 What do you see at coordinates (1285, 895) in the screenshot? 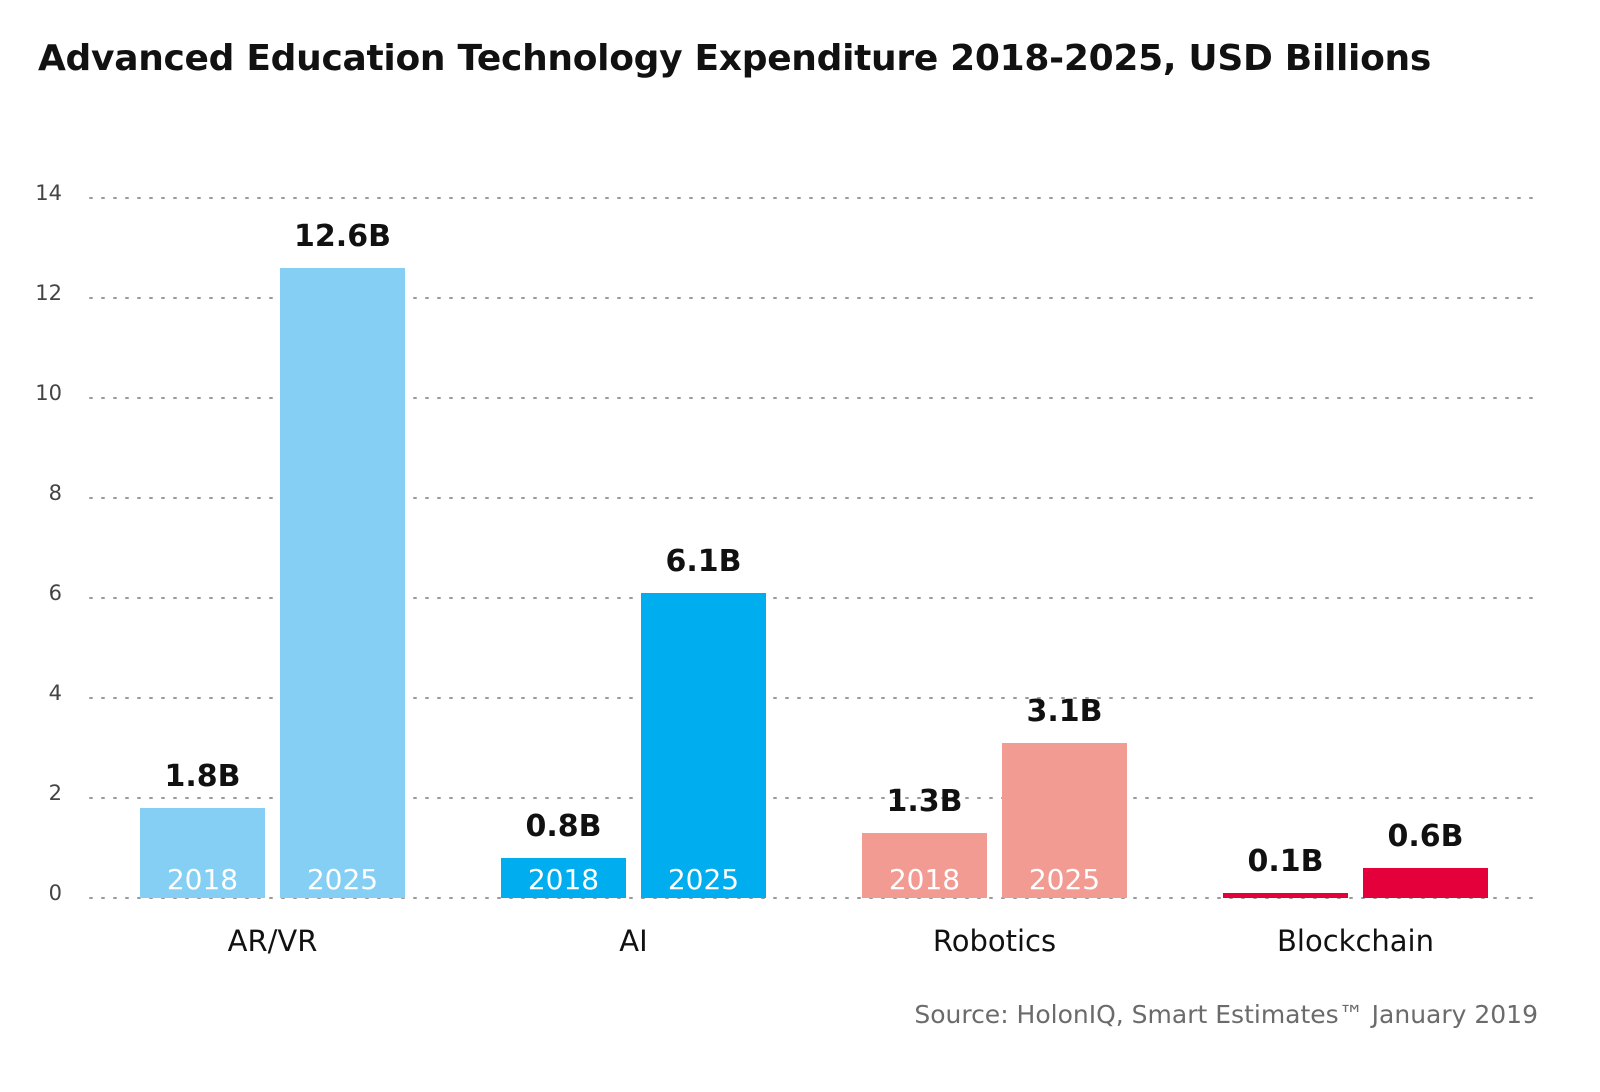
I see `bar-blockchain-2018` at bounding box center [1285, 895].